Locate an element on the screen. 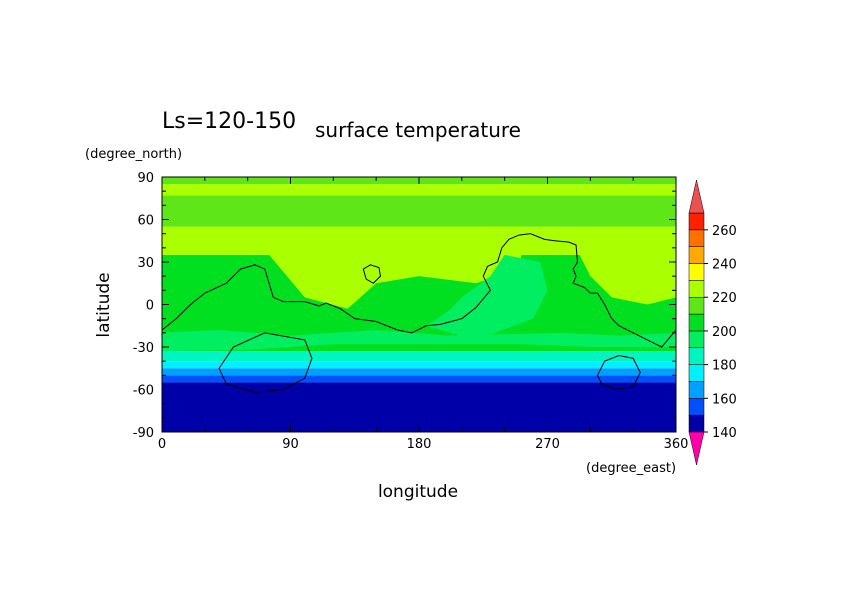 Image resolution: width=842 pixels, height=595 pixels. y-axis-label: latitude is located at coordinates (104, 304).